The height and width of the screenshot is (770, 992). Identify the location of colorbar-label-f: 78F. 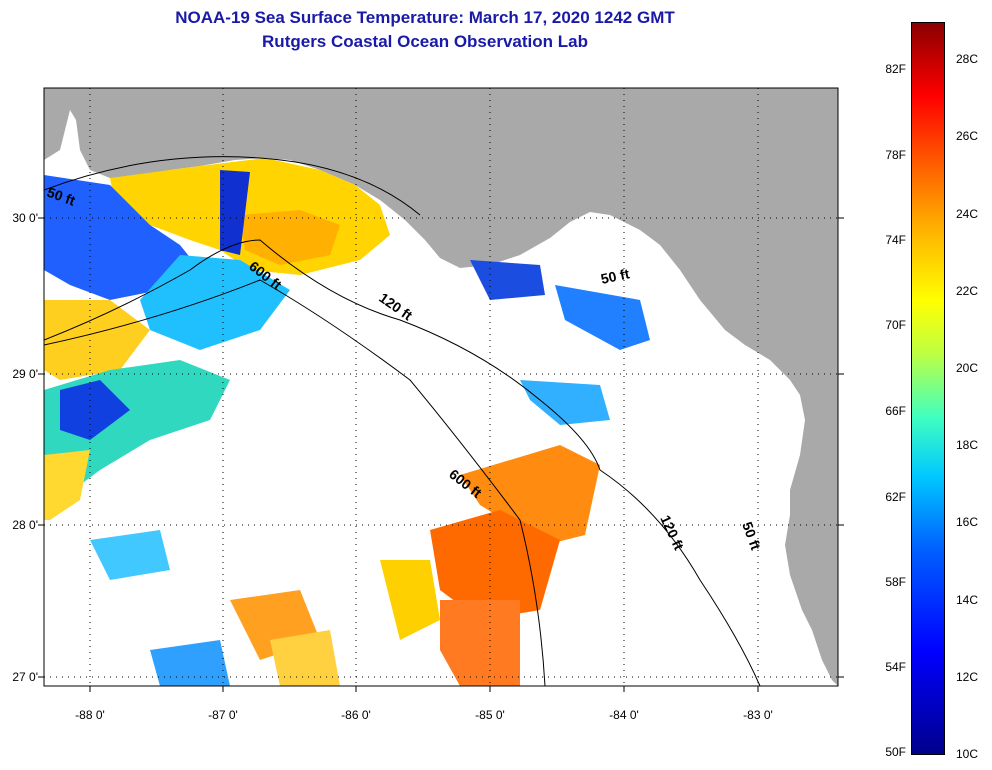
(895, 155).